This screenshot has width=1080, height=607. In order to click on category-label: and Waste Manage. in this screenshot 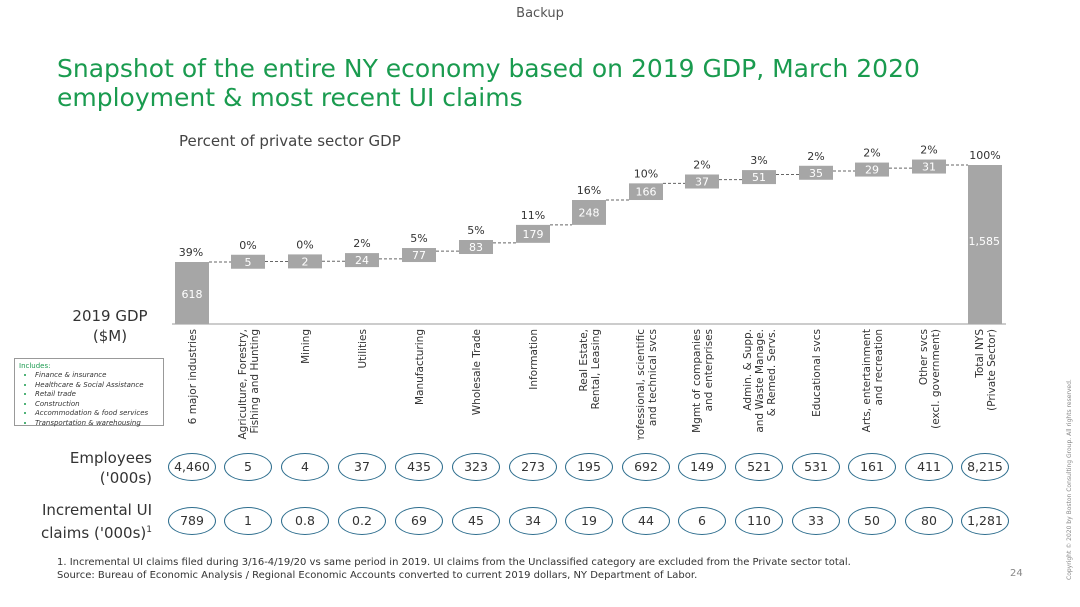, I will do `click(760, 381)`.